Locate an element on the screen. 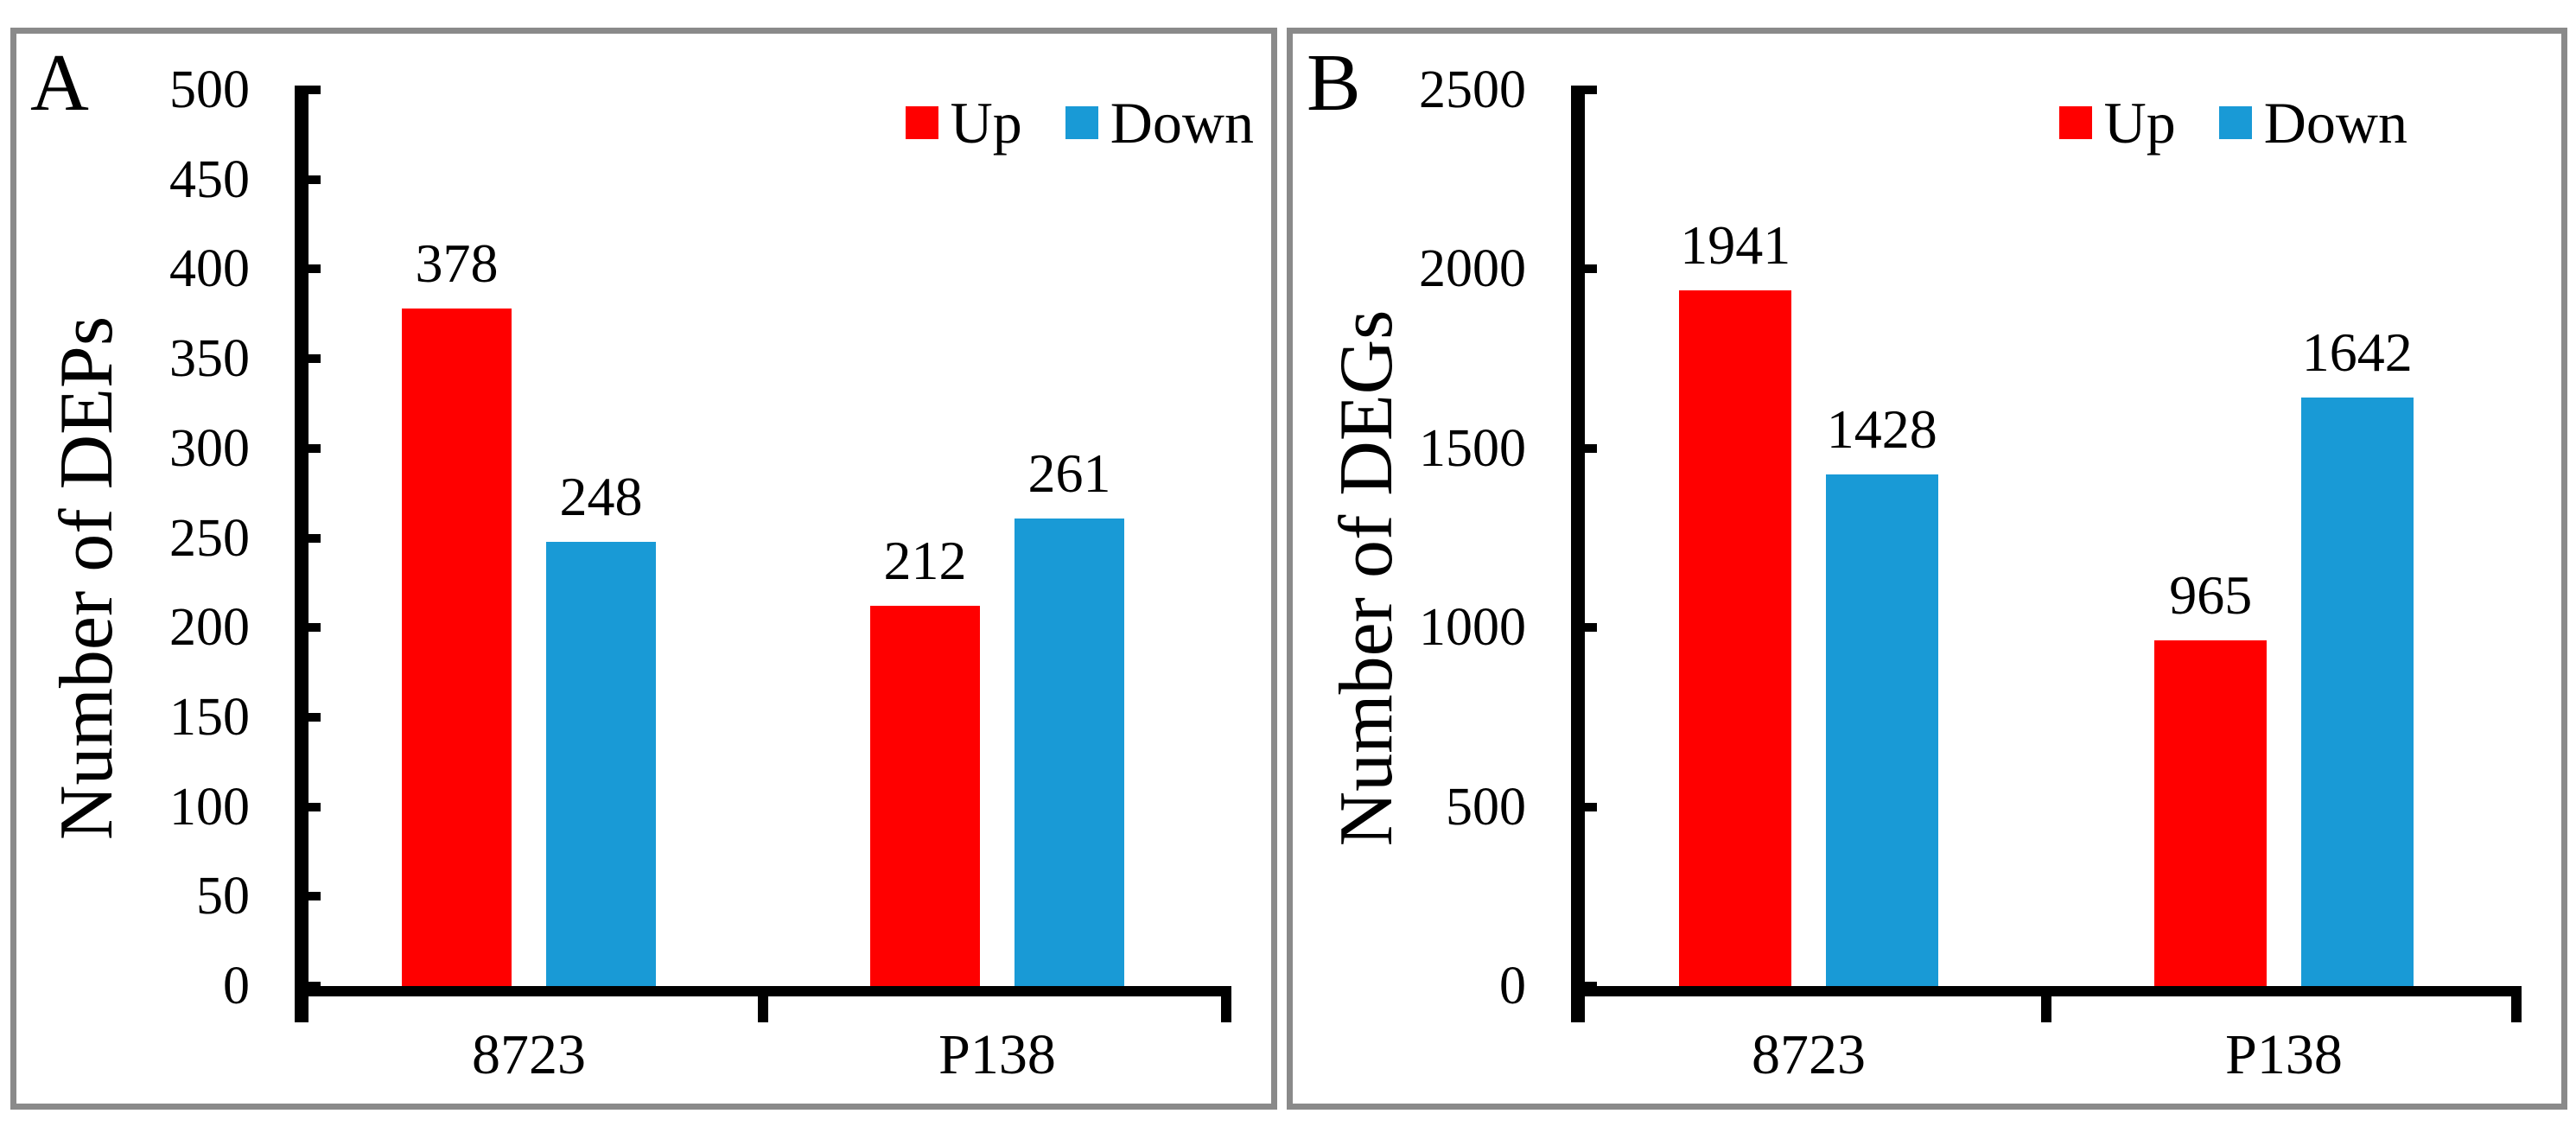 The image size is (2576, 1139). bar-value-label: 378 is located at coordinates (457, 264).